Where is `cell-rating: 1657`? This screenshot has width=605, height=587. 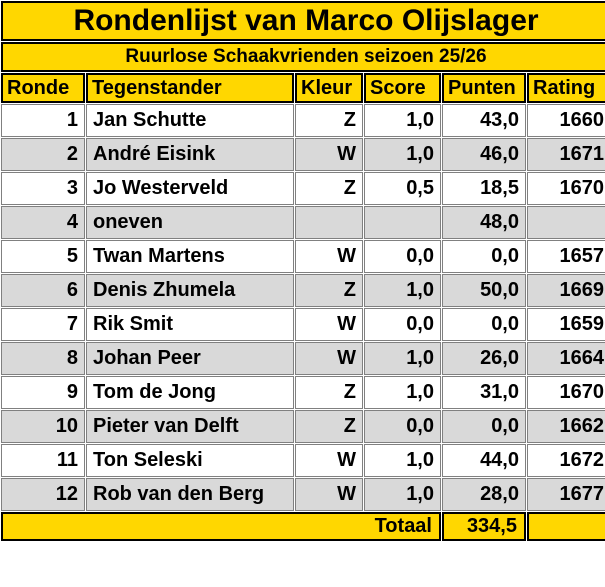 cell-rating: 1657 is located at coordinates (566, 256).